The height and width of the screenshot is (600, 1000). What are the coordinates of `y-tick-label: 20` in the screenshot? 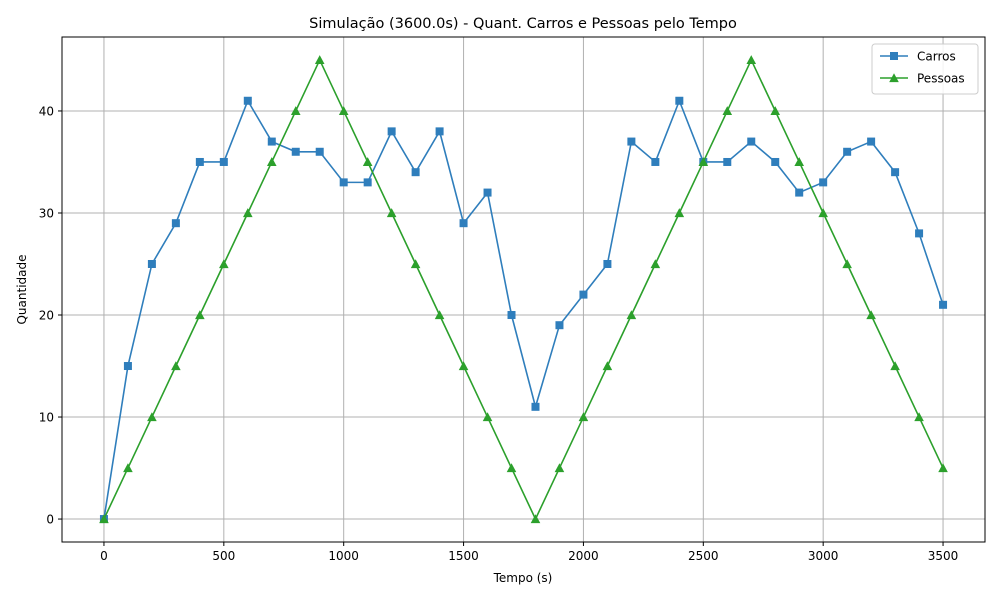 It's located at (46, 316).